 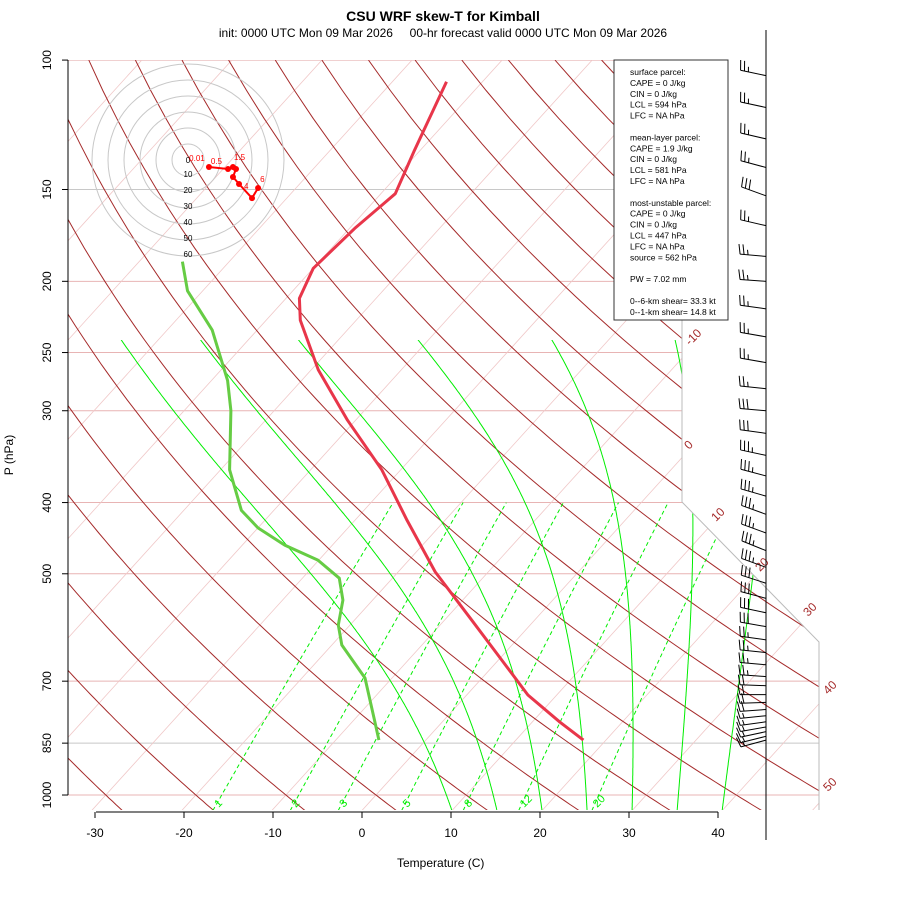 What do you see at coordinates (273, 833) in the screenshot?
I see `x-tick-label: -10` at bounding box center [273, 833].